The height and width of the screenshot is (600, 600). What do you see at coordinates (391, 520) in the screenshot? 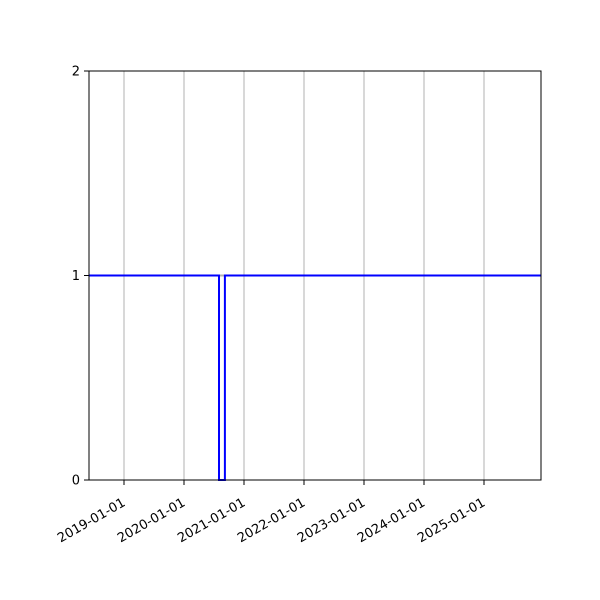
I see `x-tick-label: 2024-01-01` at bounding box center [391, 520].